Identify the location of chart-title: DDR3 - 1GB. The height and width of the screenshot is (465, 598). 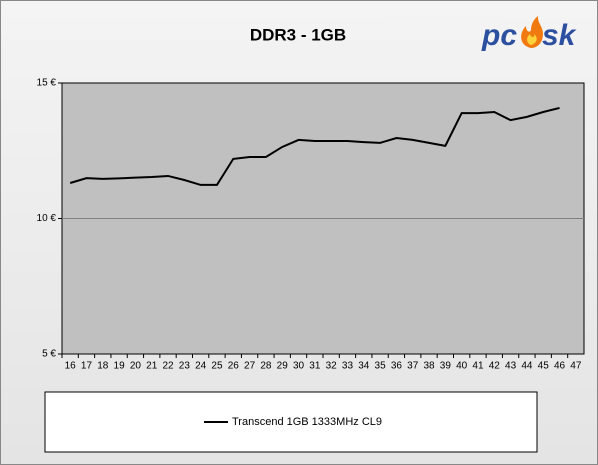
(298, 34).